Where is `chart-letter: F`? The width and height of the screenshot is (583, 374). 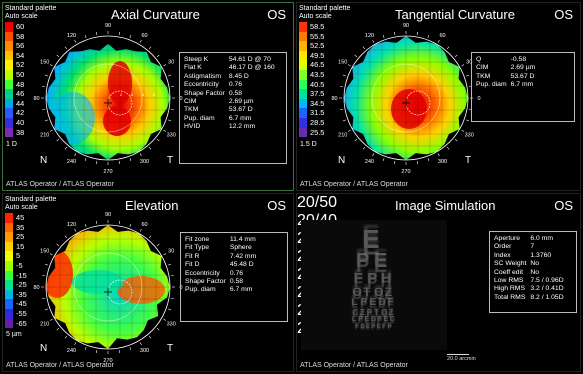 chart-letter: F is located at coordinates (390, 303).